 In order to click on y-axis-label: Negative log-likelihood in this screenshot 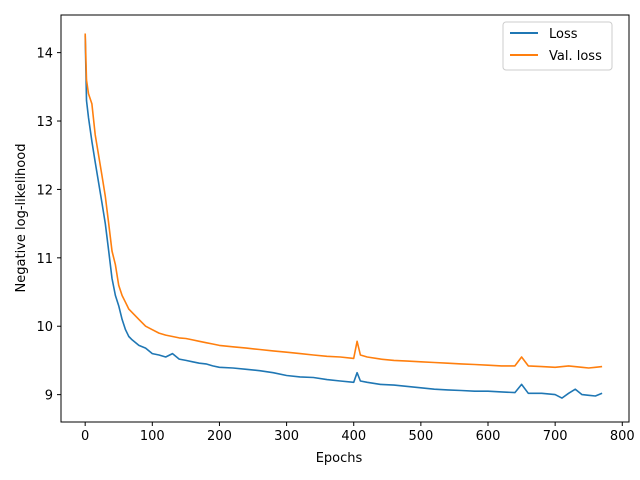, I will do `click(21, 218)`.